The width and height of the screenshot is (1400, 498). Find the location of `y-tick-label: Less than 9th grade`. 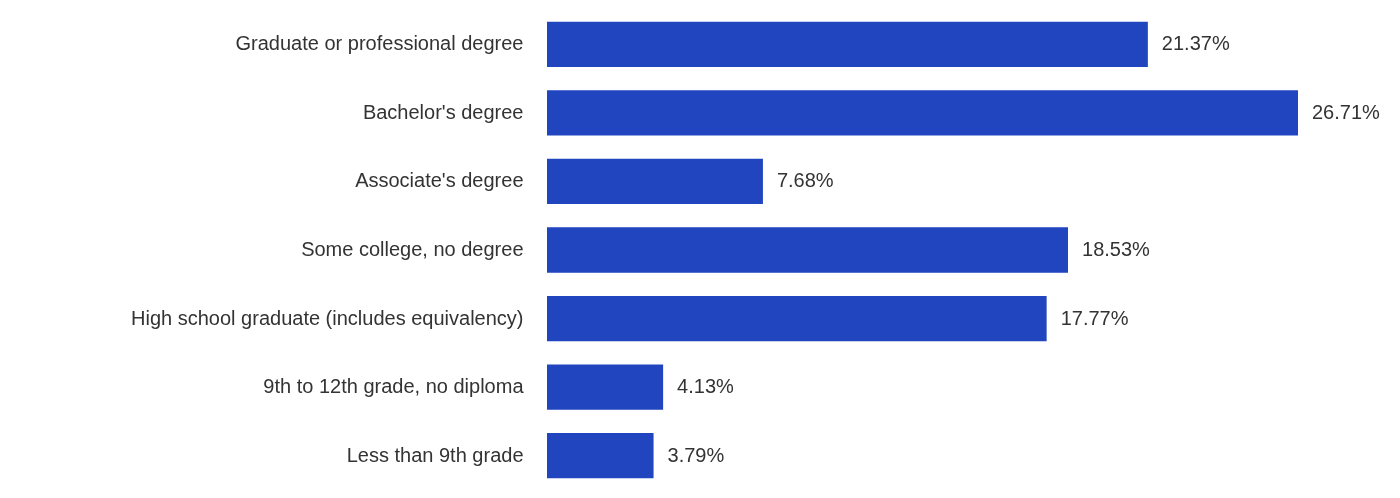

y-tick-label: Less than 9th grade is located at coordinates (435, 454).